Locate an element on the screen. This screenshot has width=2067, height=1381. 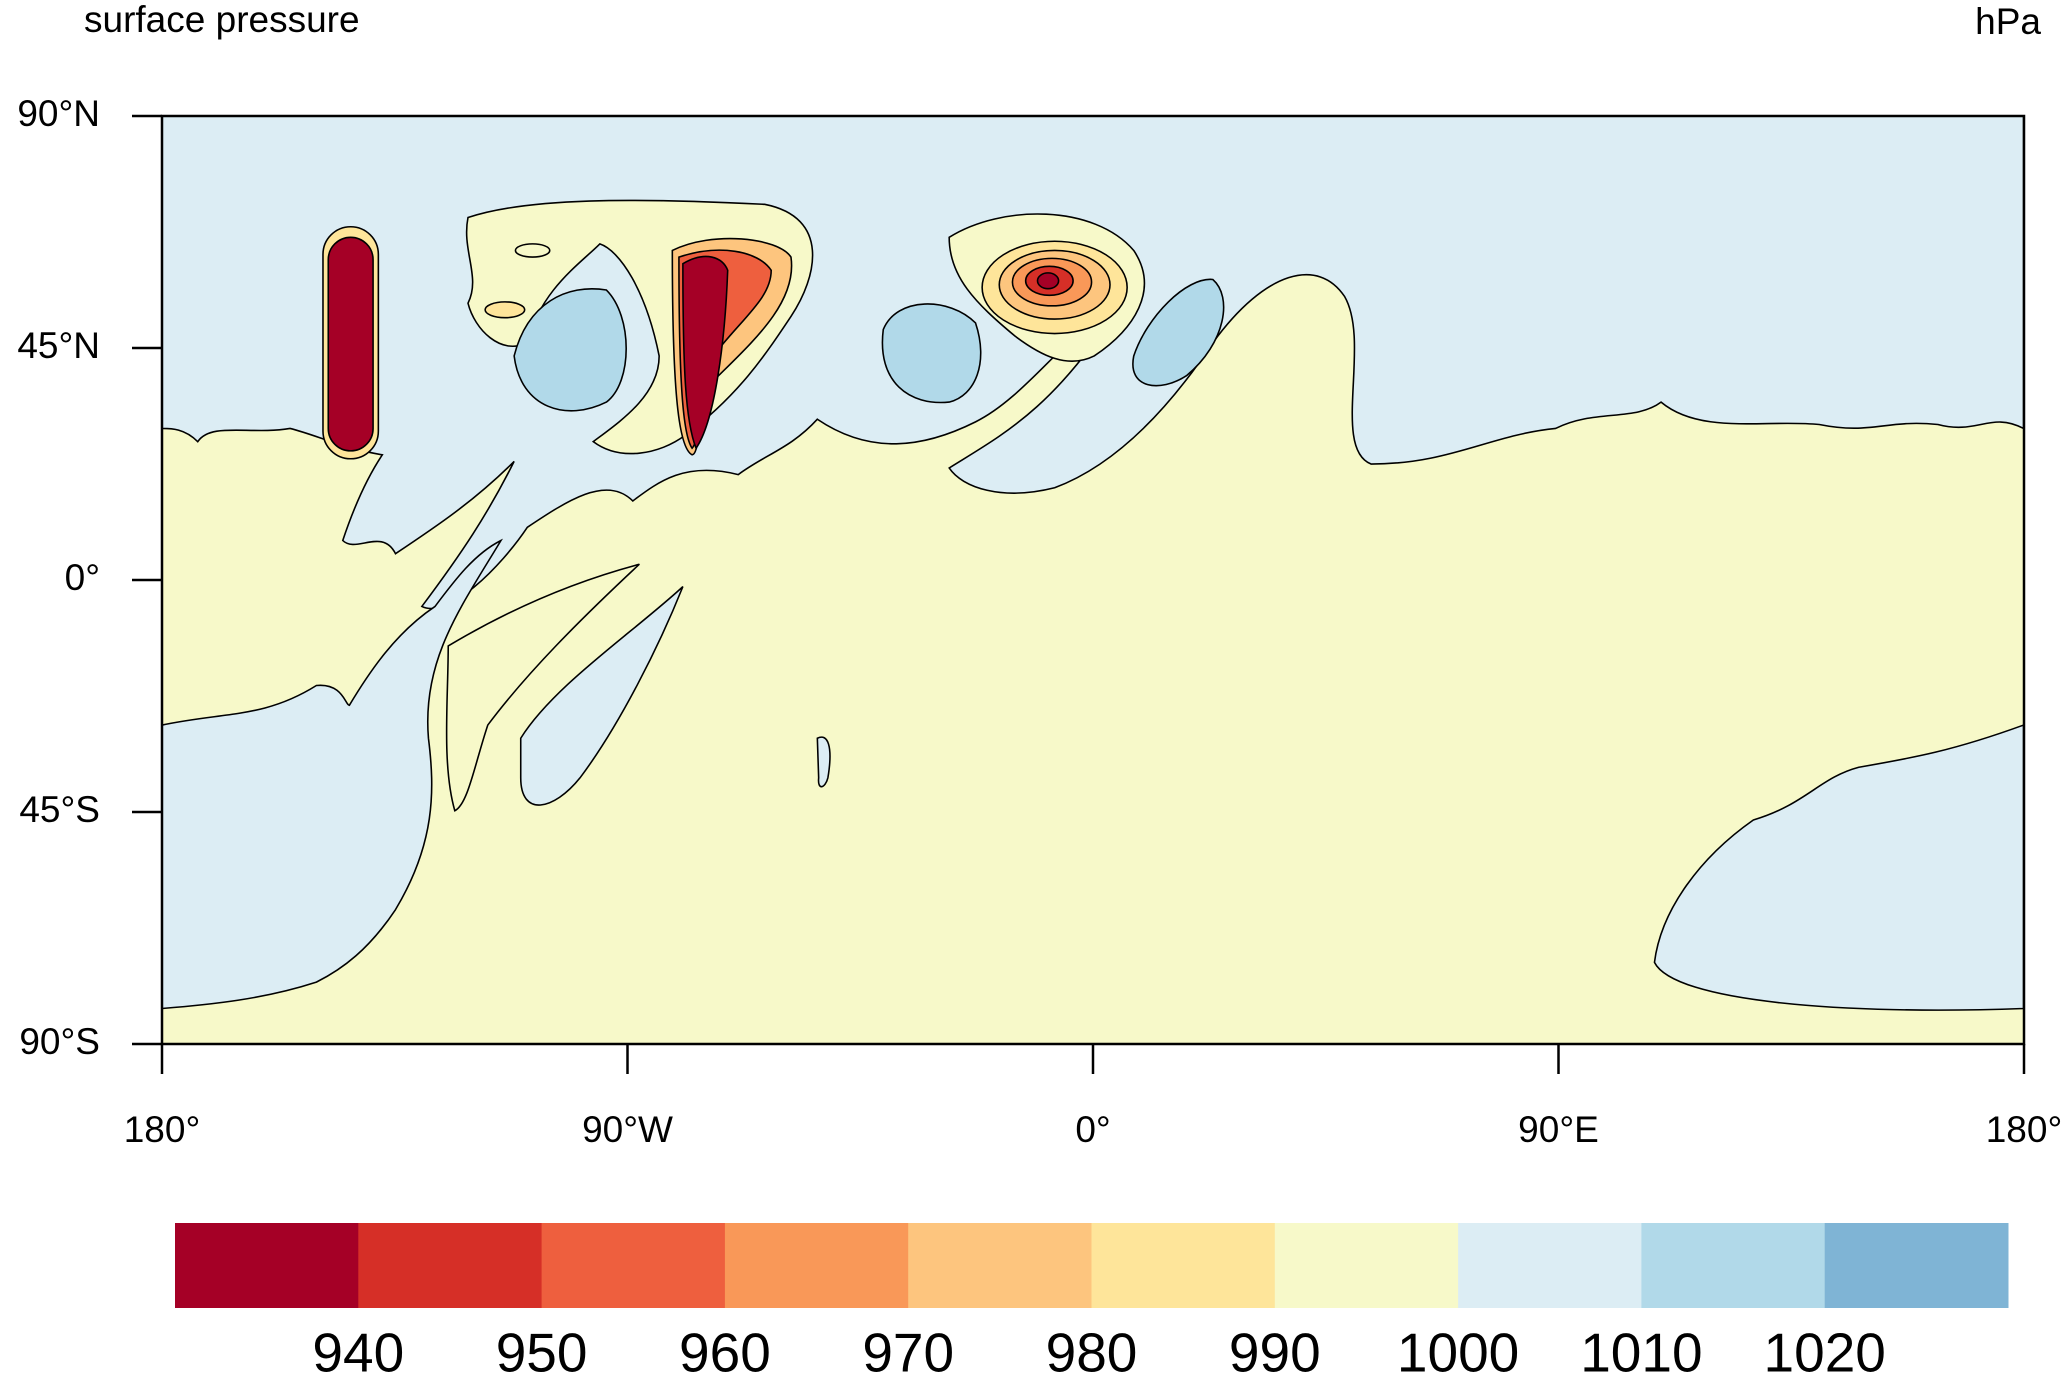
units-label: hPa is located at coordinates (2008, 21).